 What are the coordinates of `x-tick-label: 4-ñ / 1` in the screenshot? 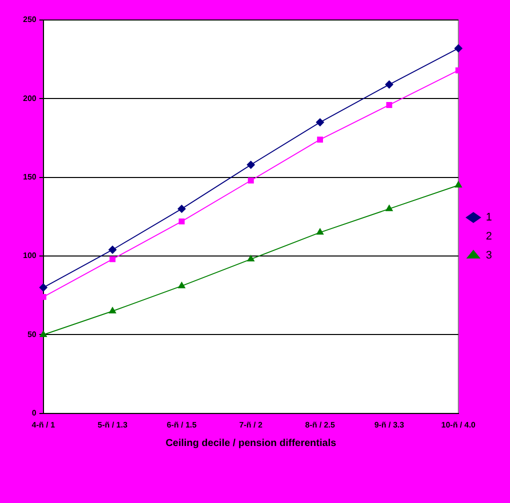 It's located at (44, 425).